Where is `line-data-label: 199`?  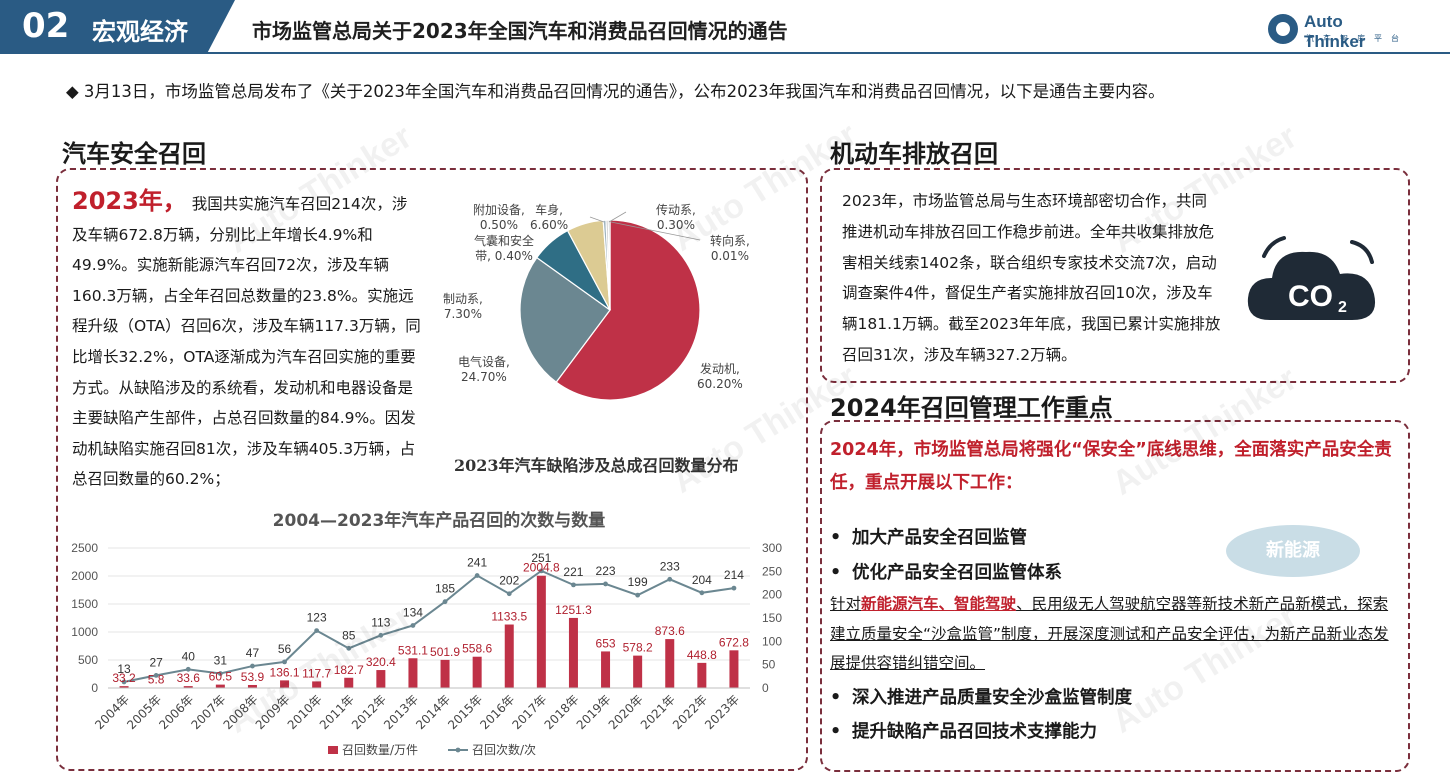
line-data-label: 199 is located at coordinates (638, 582).